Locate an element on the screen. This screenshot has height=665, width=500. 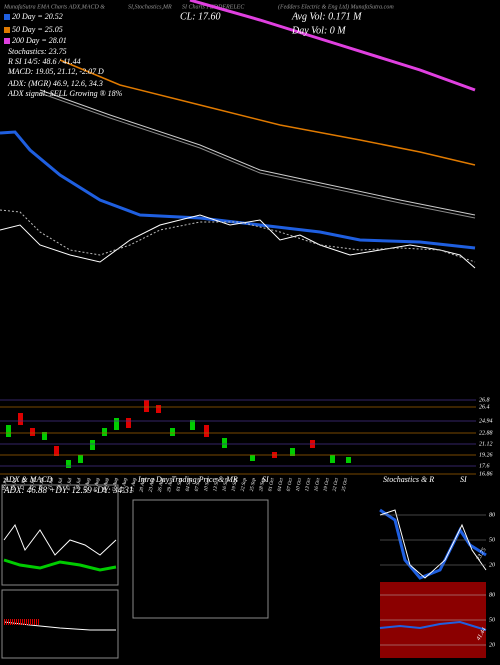
date-label: 23 Aug is located at coordinates (152, 484).